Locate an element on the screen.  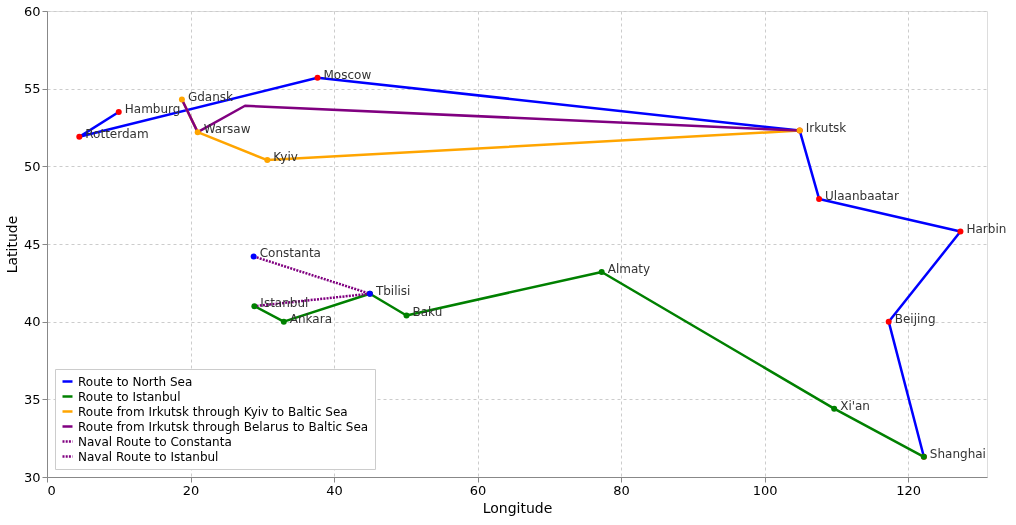
legend-label: Naval Route to Istanbul is located at coordinates (148, 456).